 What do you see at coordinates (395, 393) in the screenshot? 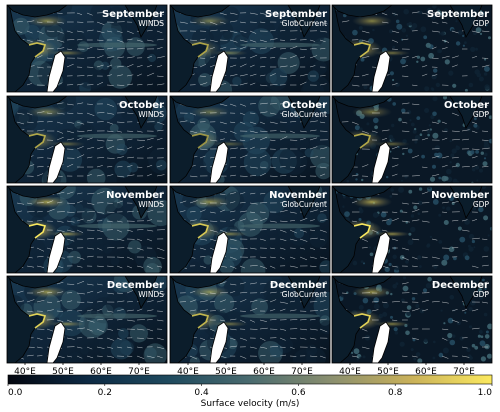
I see `colorbar-tick-label: 0.8` at bounding box center [395, 393].